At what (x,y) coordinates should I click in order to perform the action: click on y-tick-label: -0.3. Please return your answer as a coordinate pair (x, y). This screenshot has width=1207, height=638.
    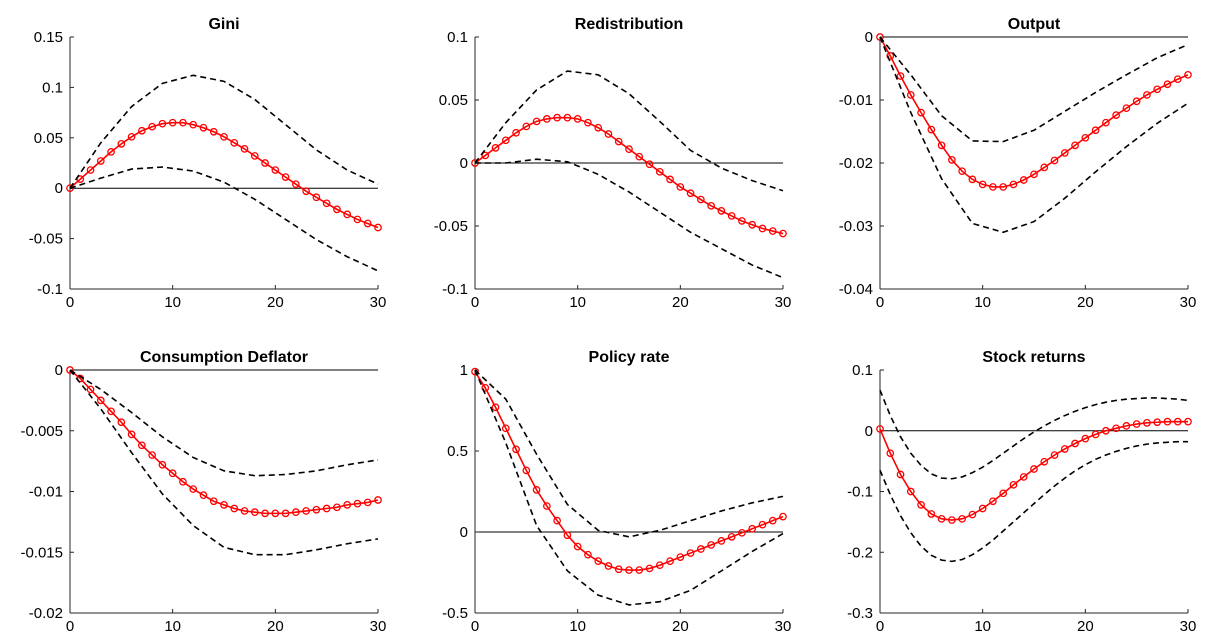
    Looking at the image, I should click on (860, 613).